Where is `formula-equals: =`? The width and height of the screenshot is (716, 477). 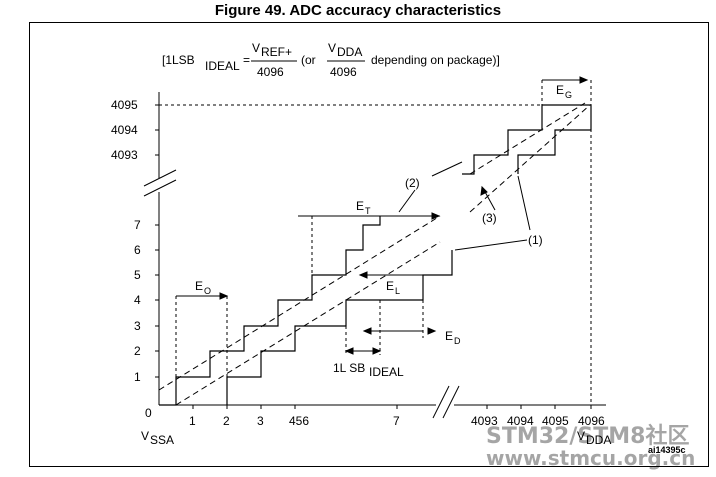
formula-equals: = is located at coordinates (246, 60).